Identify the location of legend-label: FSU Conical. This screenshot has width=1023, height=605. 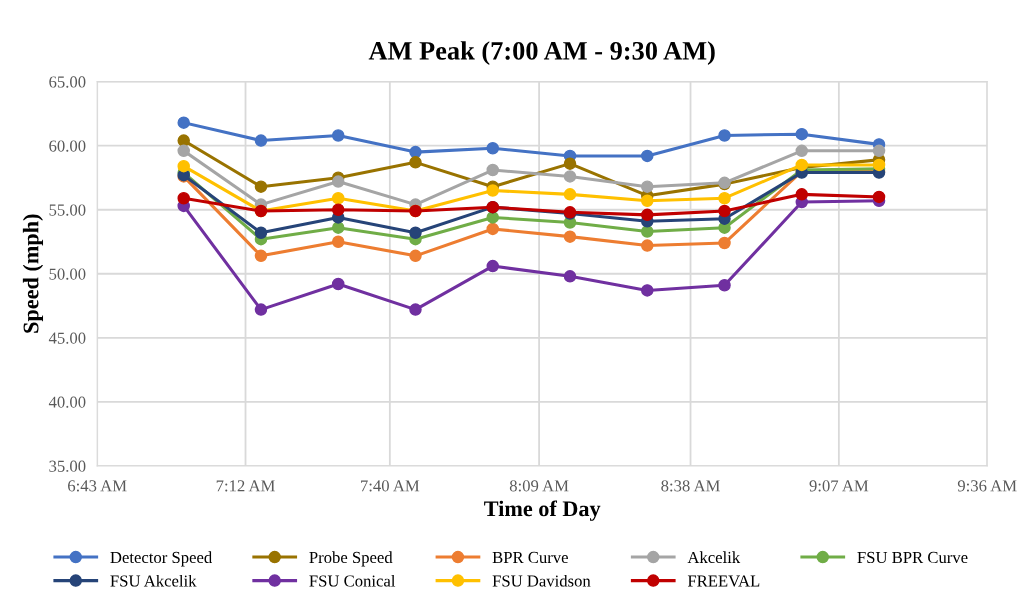
(352, 580).